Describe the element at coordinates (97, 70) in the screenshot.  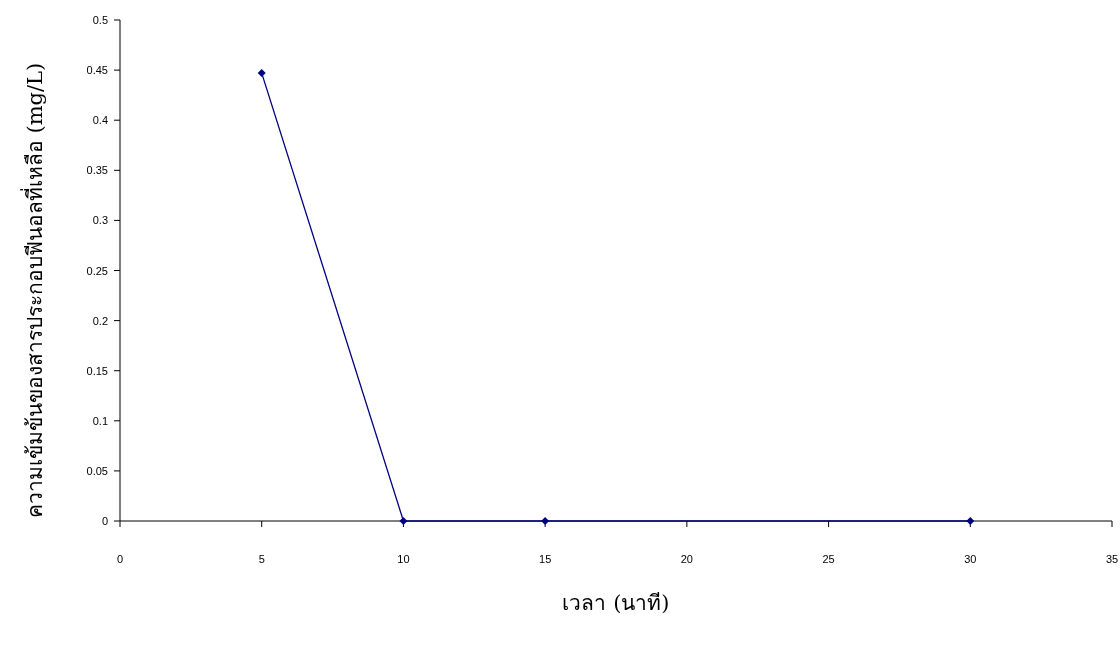
I see `y-tick-label: 0.45` at that location.